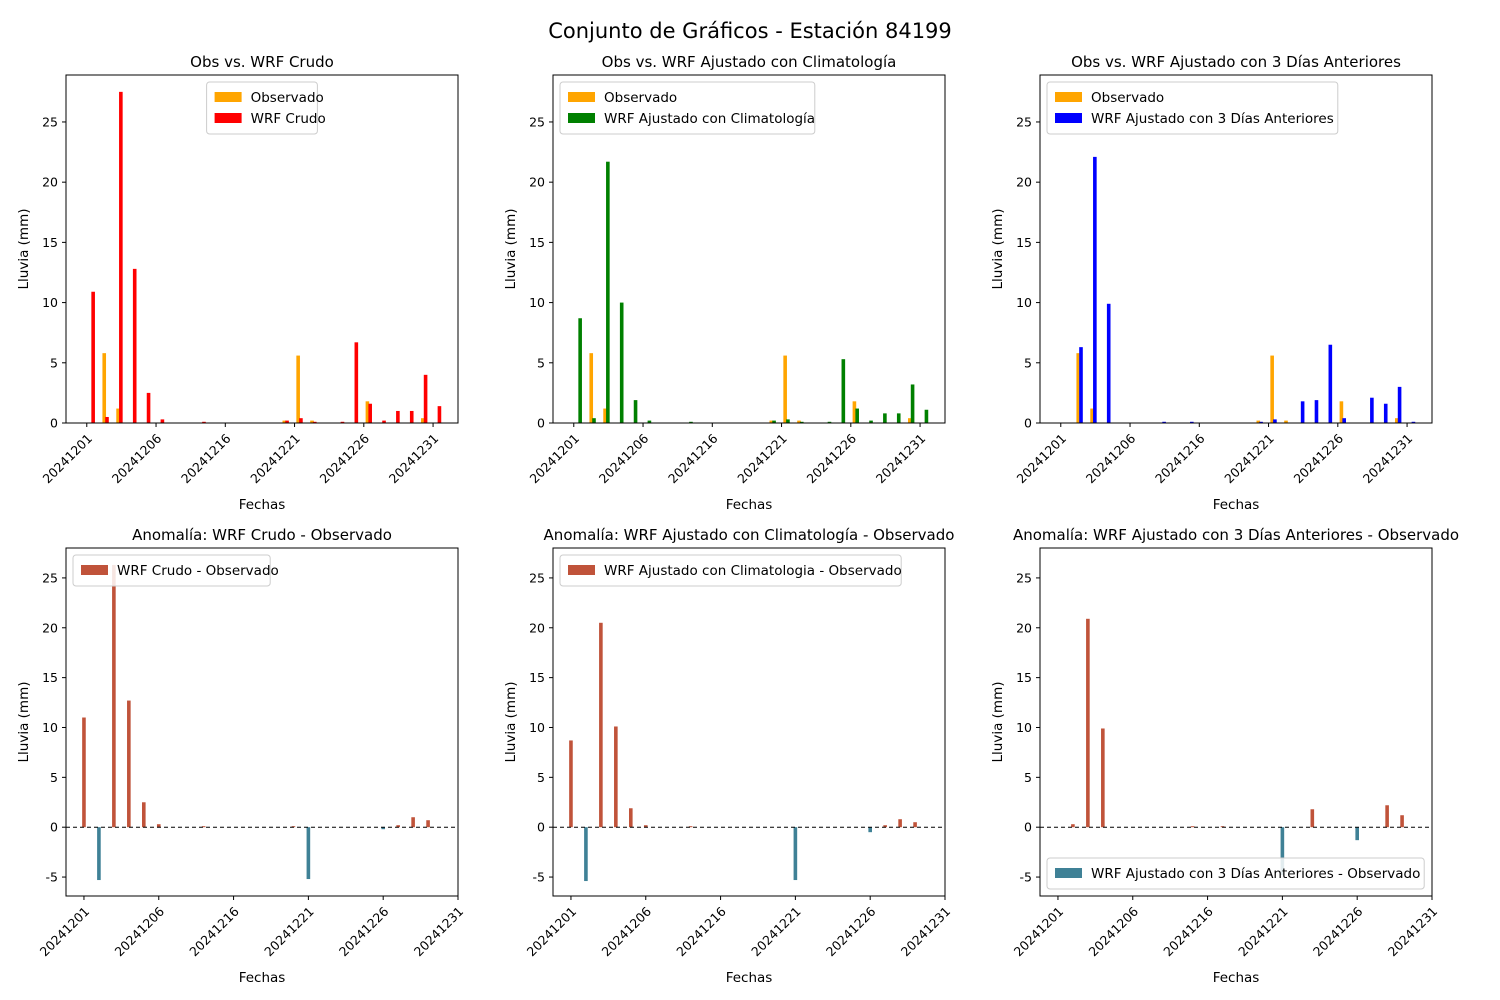 Image resolution: width=1500 pixels, height=1000 pixels. Describe the element at coordinates (262, 62) in the screenshot. I see `subplot-title: Obs vs. WRF Crudo` at that location.